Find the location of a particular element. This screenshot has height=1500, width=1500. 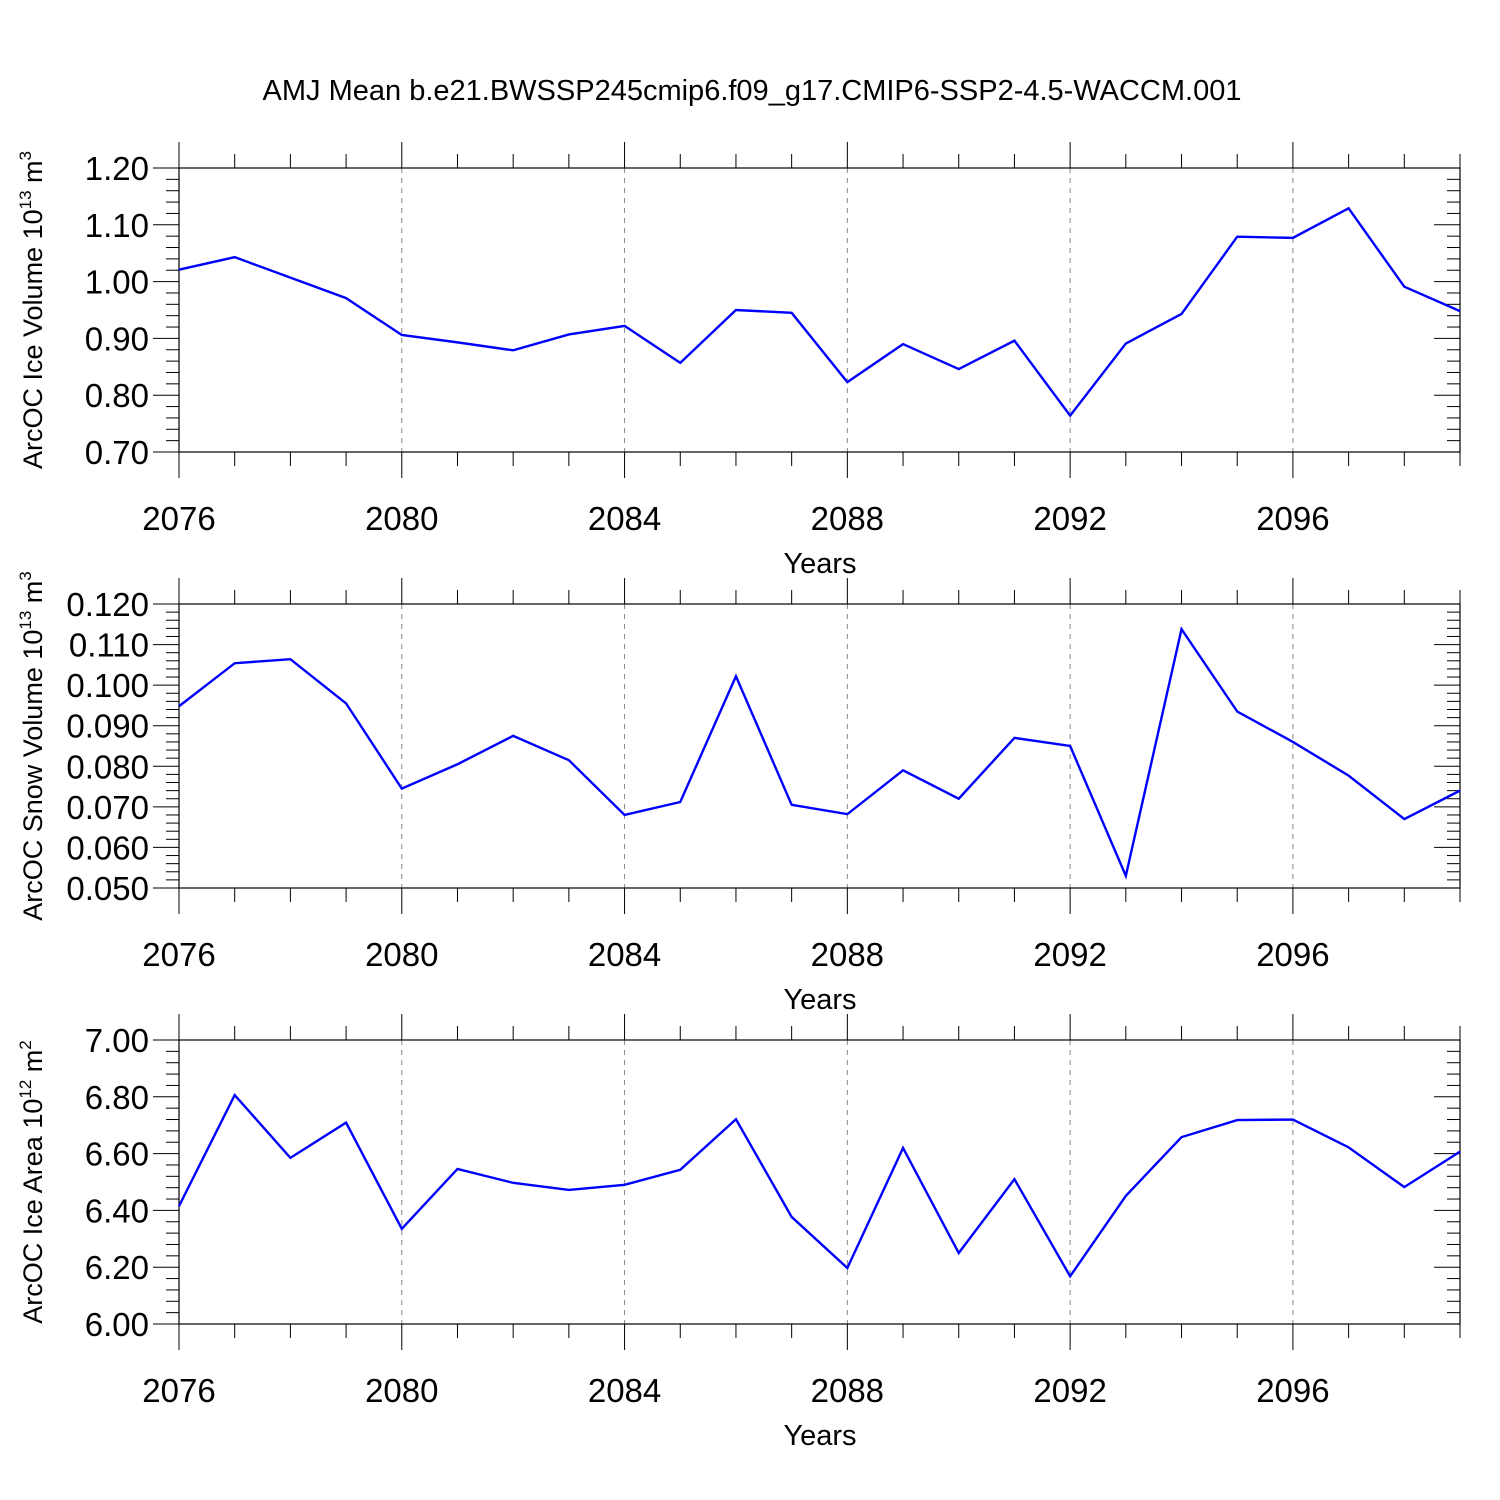

y-tick-label: 6.80 is located at coordinates (117, 1097).